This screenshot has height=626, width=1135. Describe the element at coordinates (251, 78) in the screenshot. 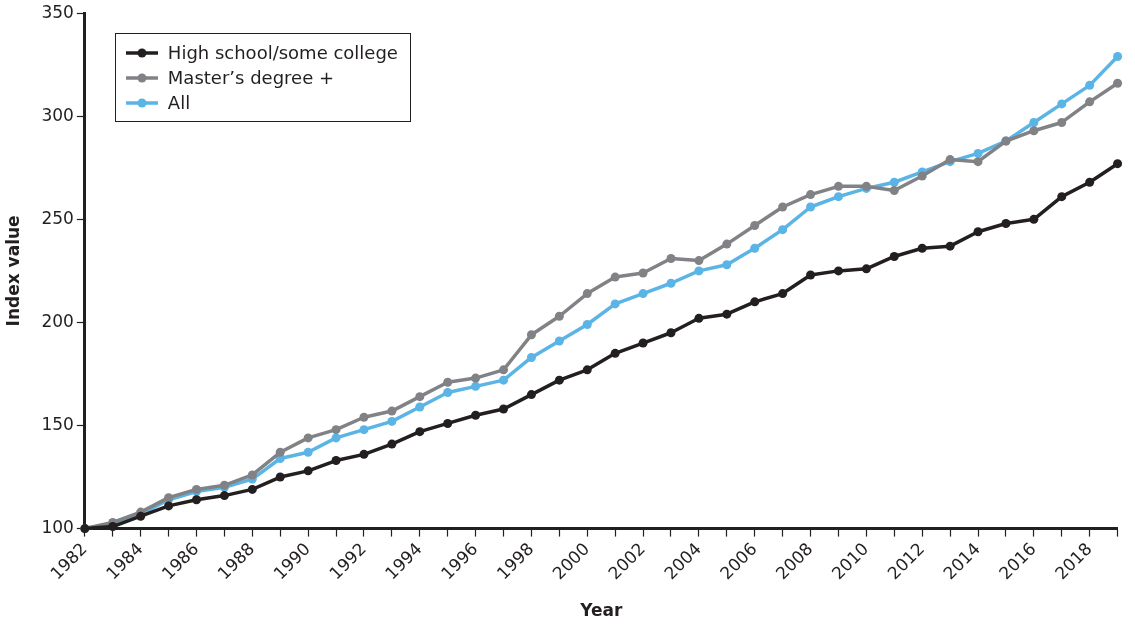

I see `legend-label: Master’s degree +` at that location.